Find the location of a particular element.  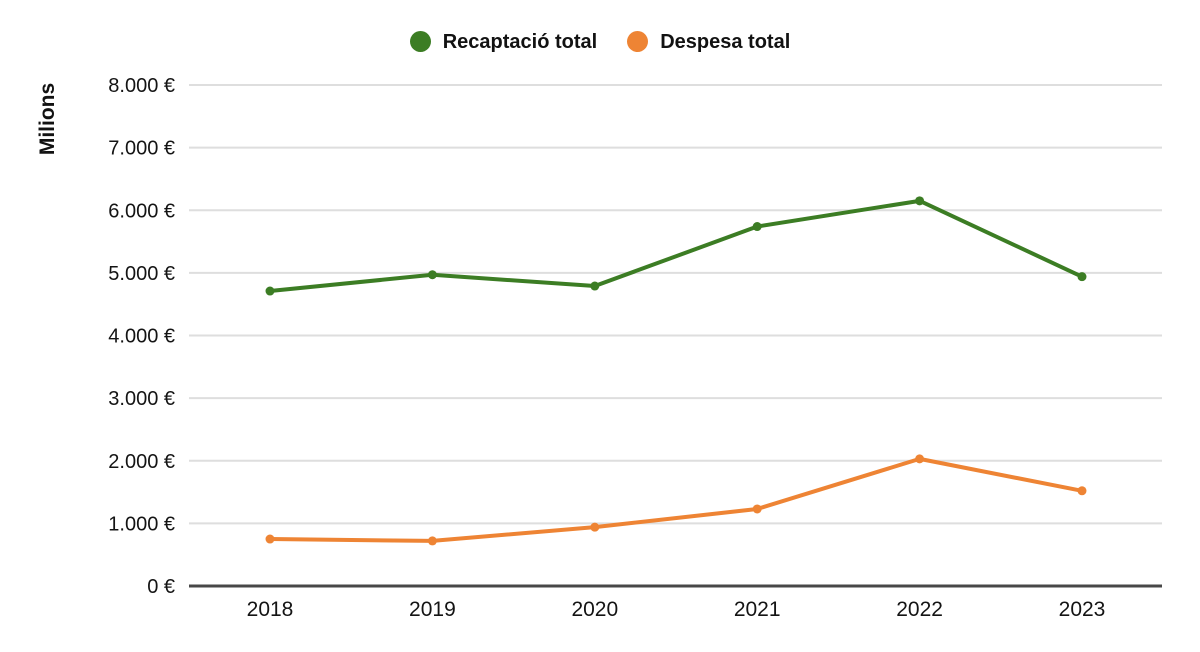

legend-item-despesa-total: Despesa total is located at coordinates (708, 41).